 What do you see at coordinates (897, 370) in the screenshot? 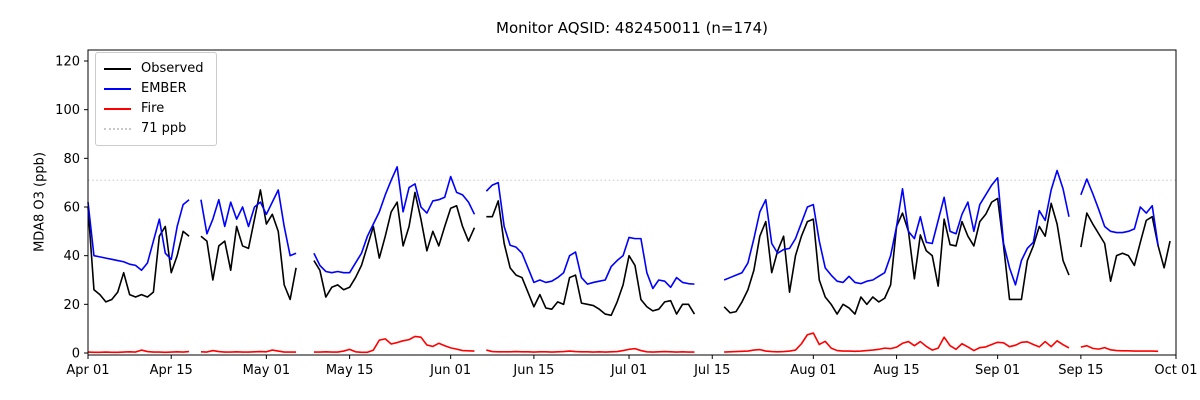
I see `x-tick-label: Aug 15` at bounding box center [897, 370].